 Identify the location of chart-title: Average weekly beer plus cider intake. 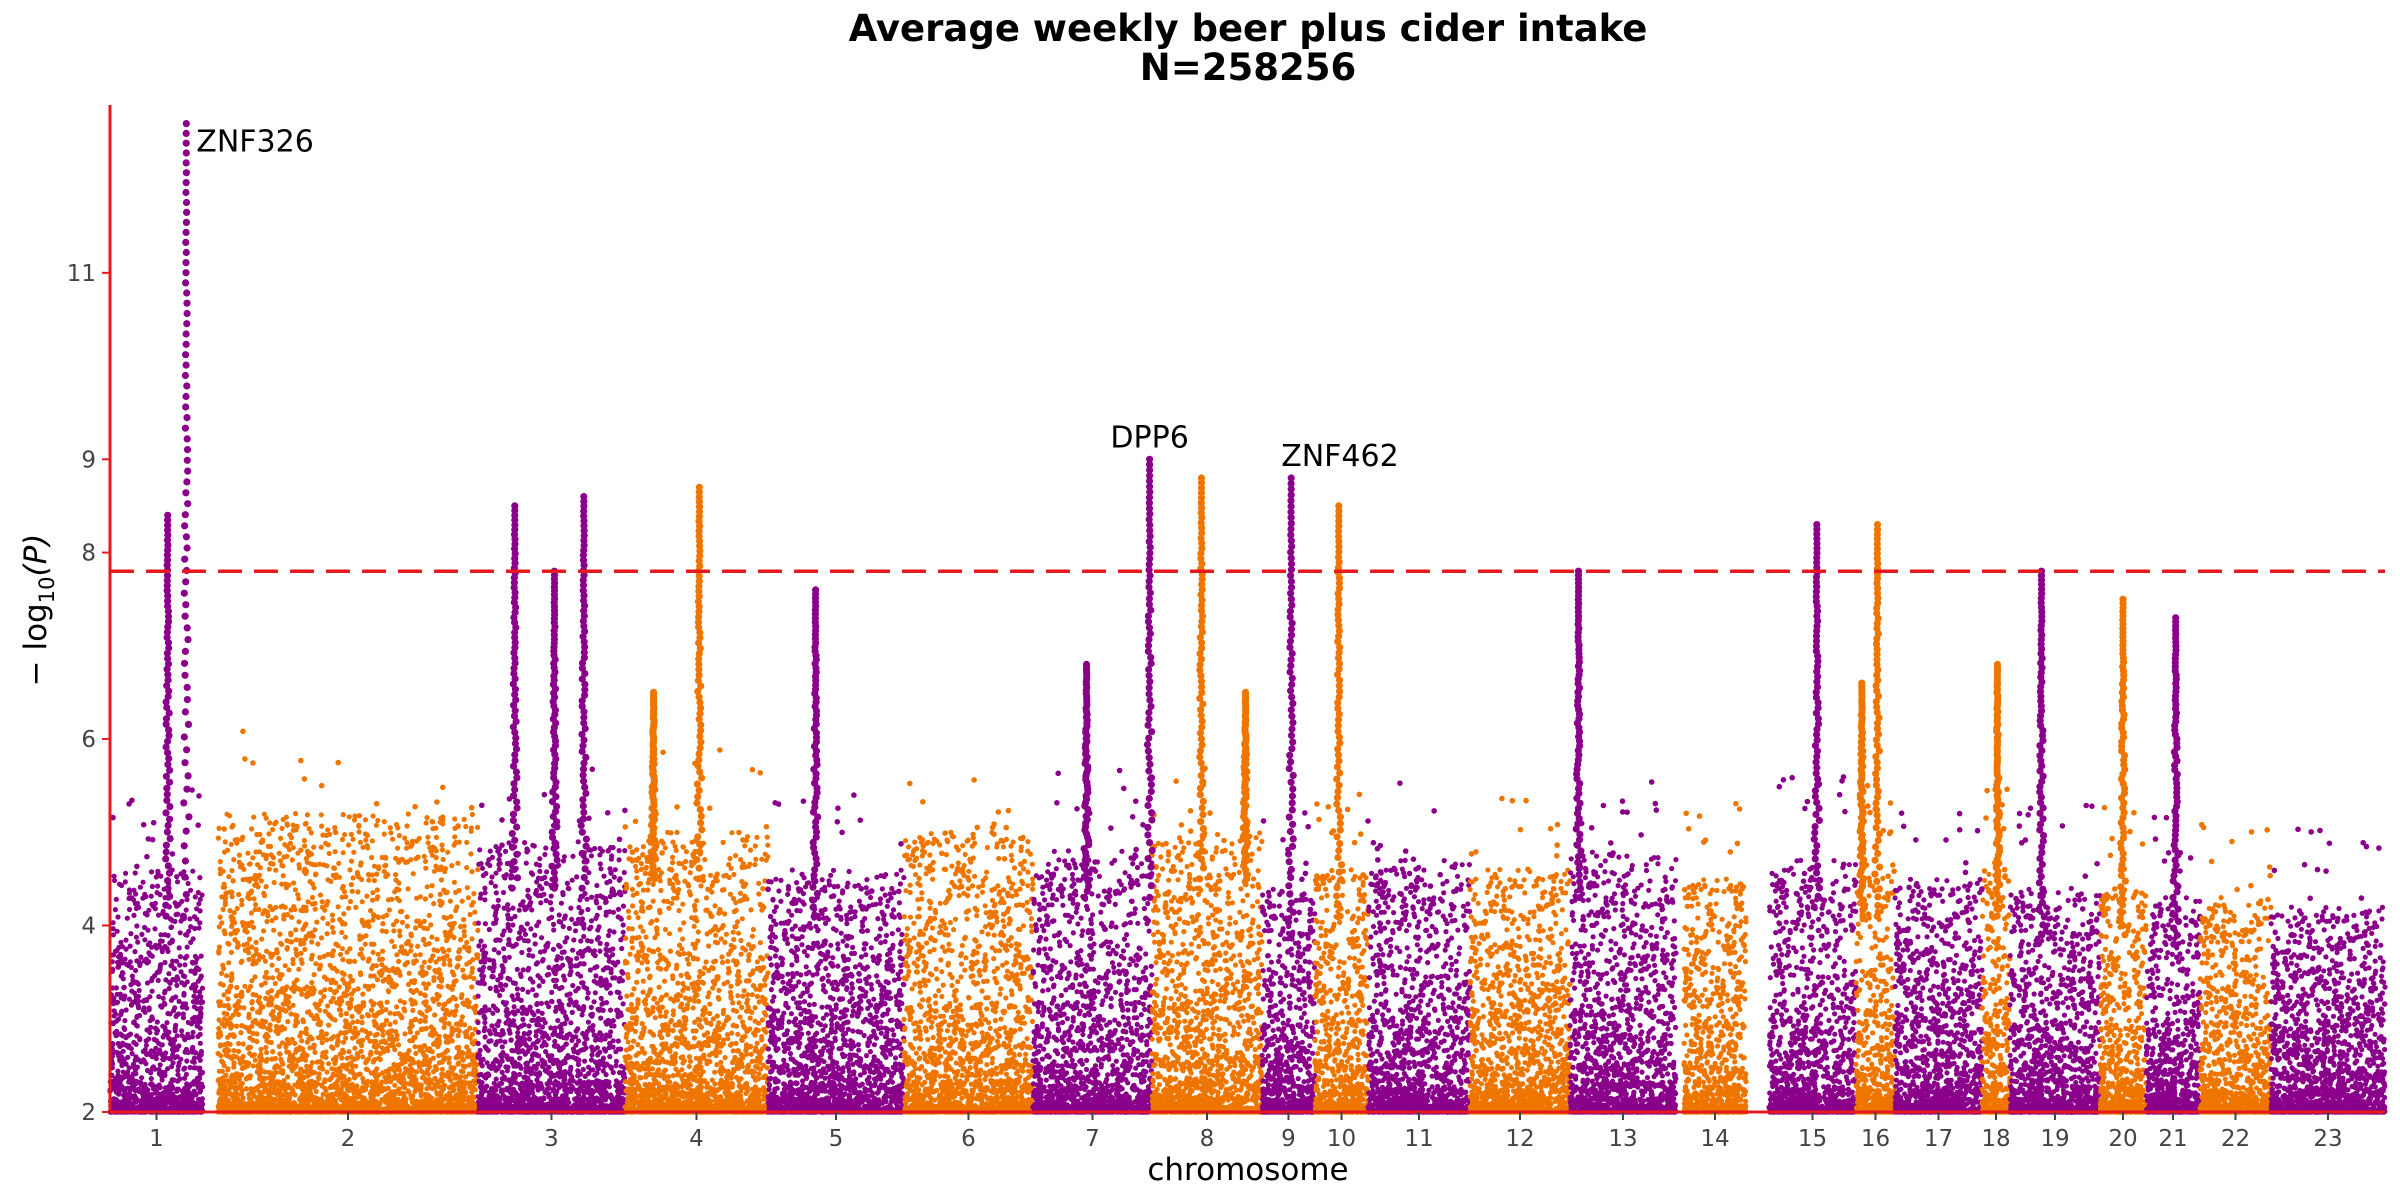
(1248, 28).